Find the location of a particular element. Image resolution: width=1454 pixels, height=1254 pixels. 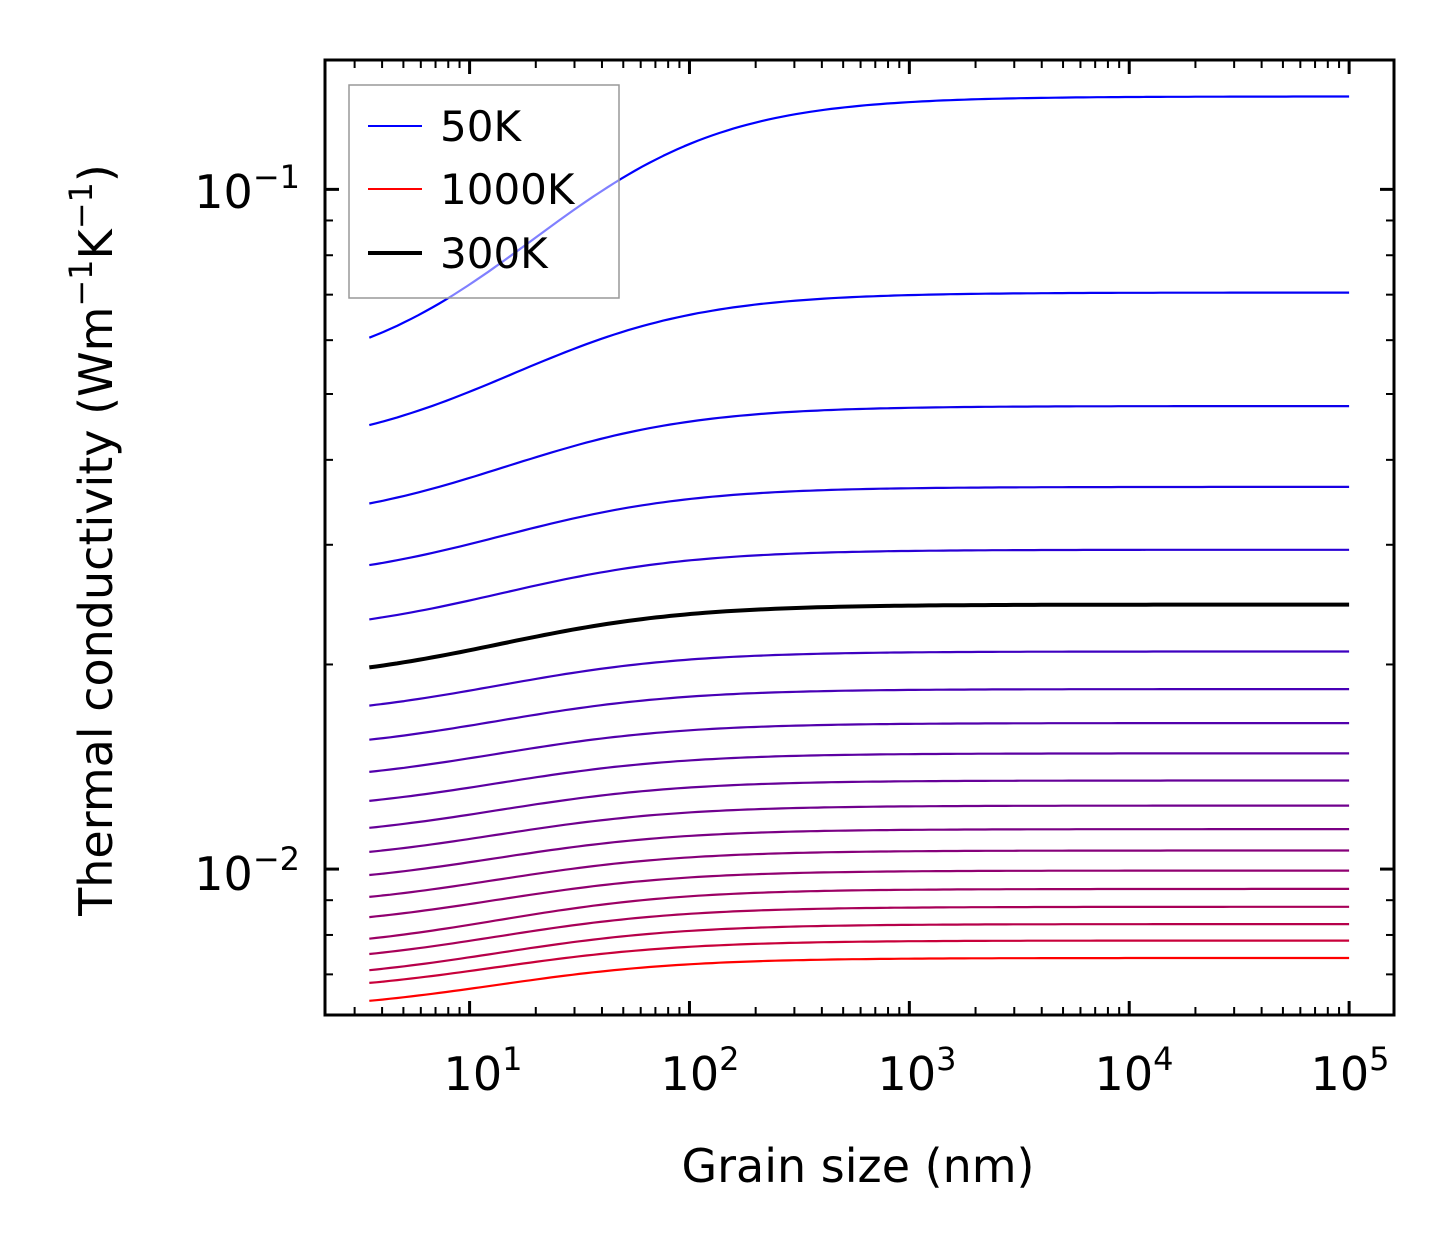

series-line-1000k is located at coordinates (859, 979).